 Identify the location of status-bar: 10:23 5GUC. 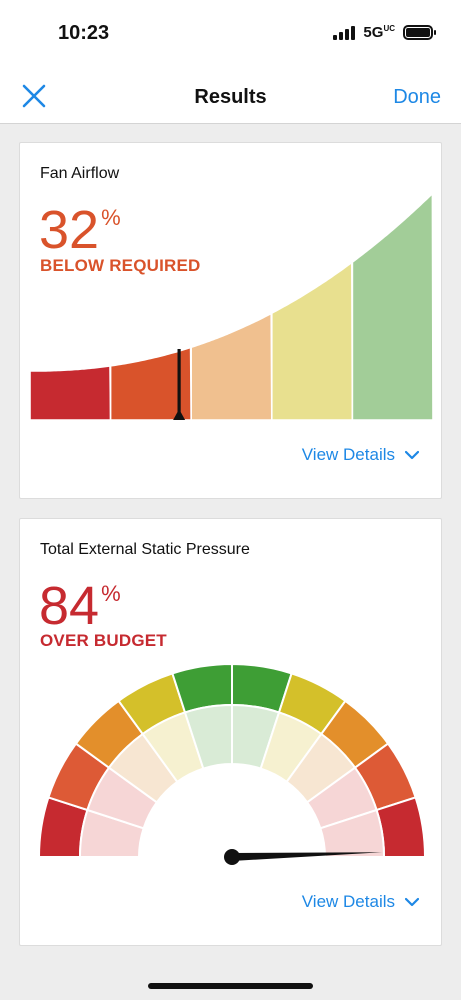
(230, 33).